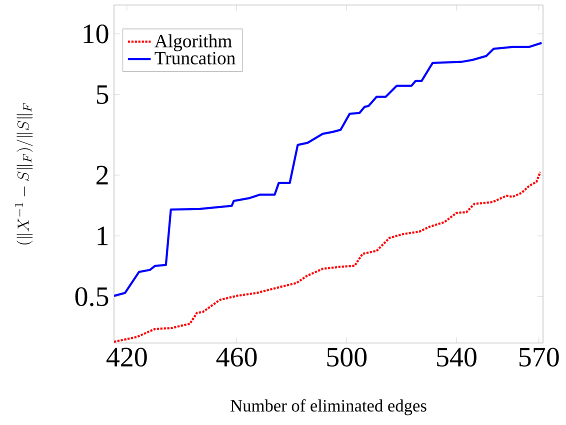  I want to click on x-tick-label: 460, so click(236, 357).